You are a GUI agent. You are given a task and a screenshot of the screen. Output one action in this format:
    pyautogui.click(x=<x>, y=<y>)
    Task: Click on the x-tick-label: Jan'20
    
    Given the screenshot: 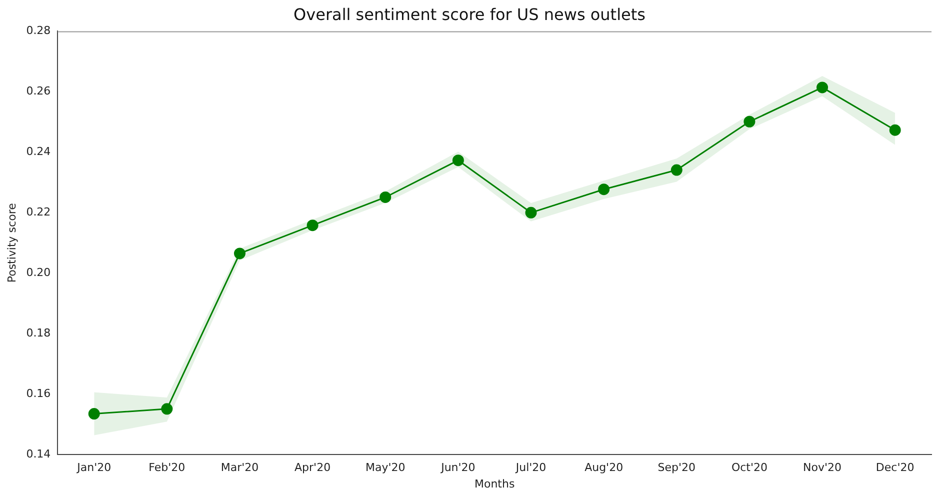 What is the action you would take?
    pyautogui.click(x=94, y=467)
    